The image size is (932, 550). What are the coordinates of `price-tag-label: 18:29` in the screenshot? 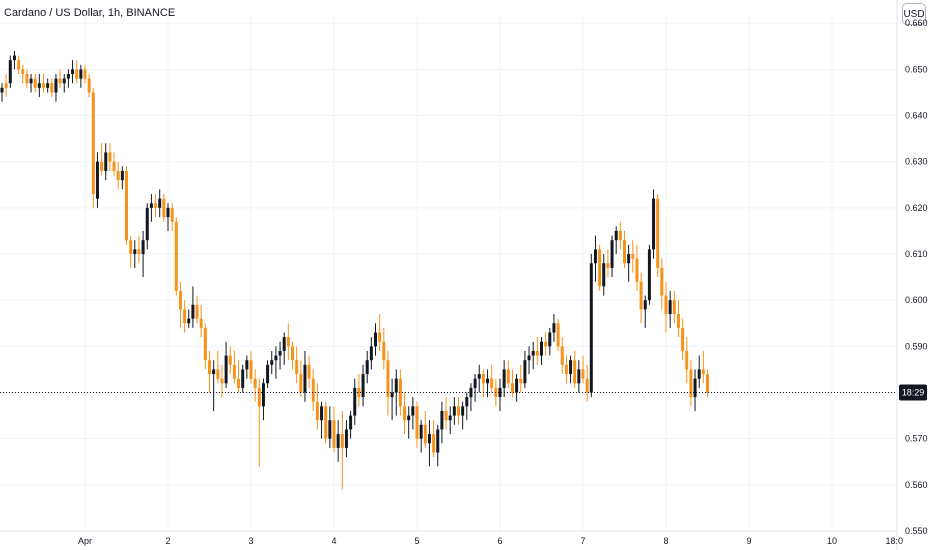 It's located at (913, 393).